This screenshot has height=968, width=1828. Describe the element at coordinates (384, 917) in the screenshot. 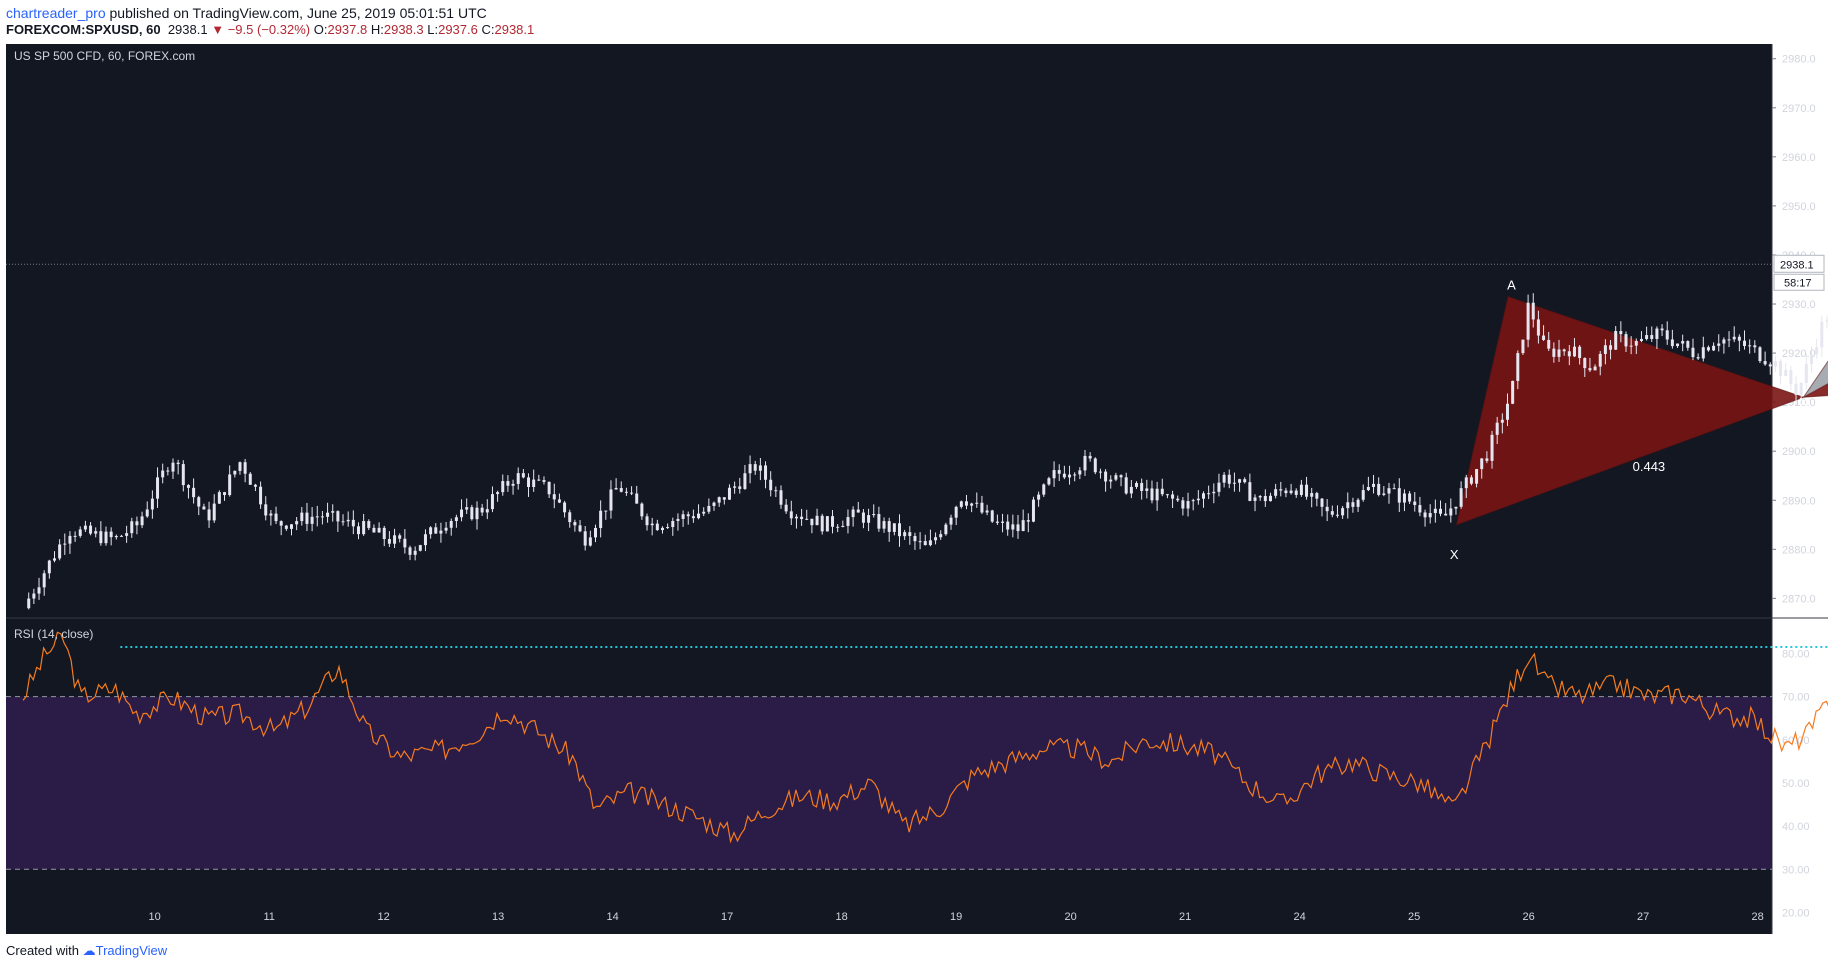

I see `time-tick-label: 12` at that location.